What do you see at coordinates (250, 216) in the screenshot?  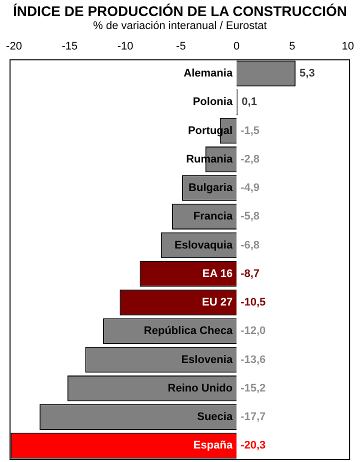 I see `data-label: -5,8` at bounding box center [250, 216].